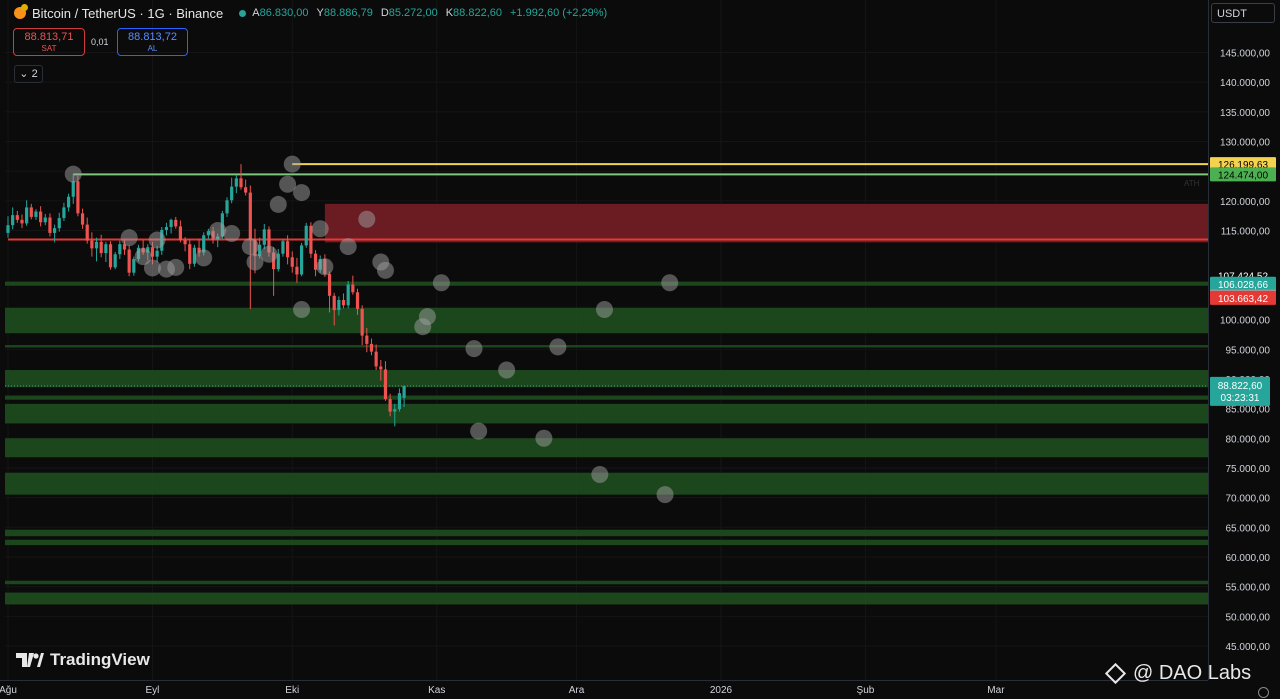 The width and height of the screenshot is (1280, 699). What do you see at coordinates (100, 42) in the screenshot?
I see `spread-value: 0,01` at bounding box center [100, 42].